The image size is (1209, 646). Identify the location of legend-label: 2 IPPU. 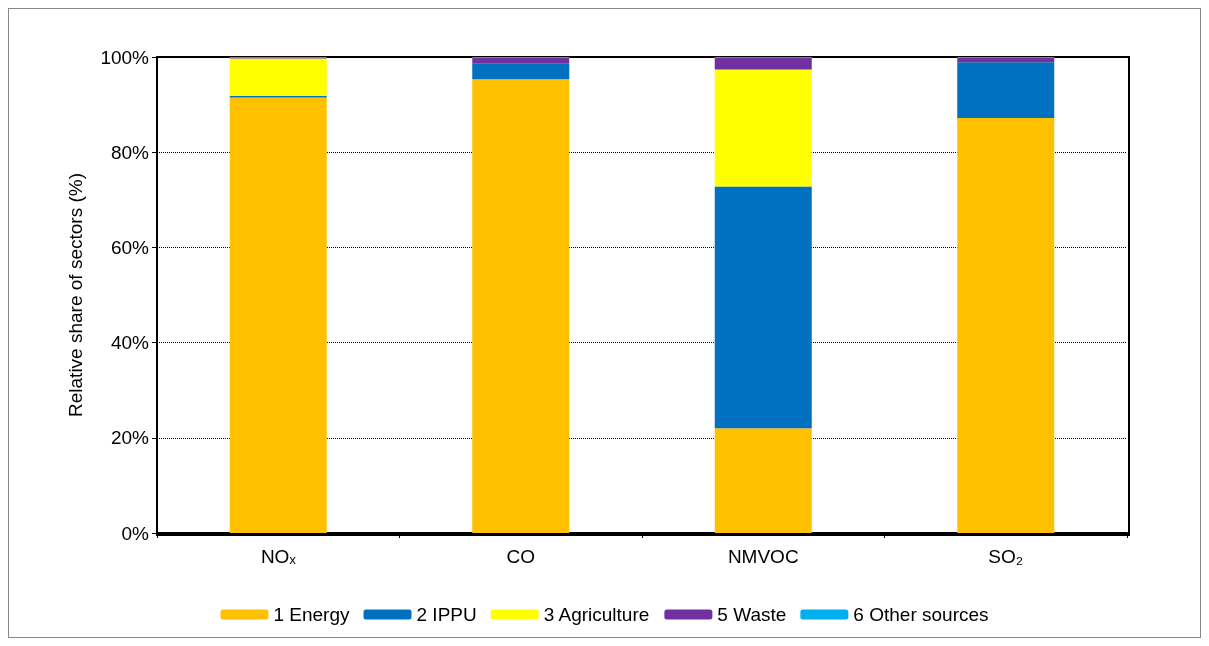
(446, 614).